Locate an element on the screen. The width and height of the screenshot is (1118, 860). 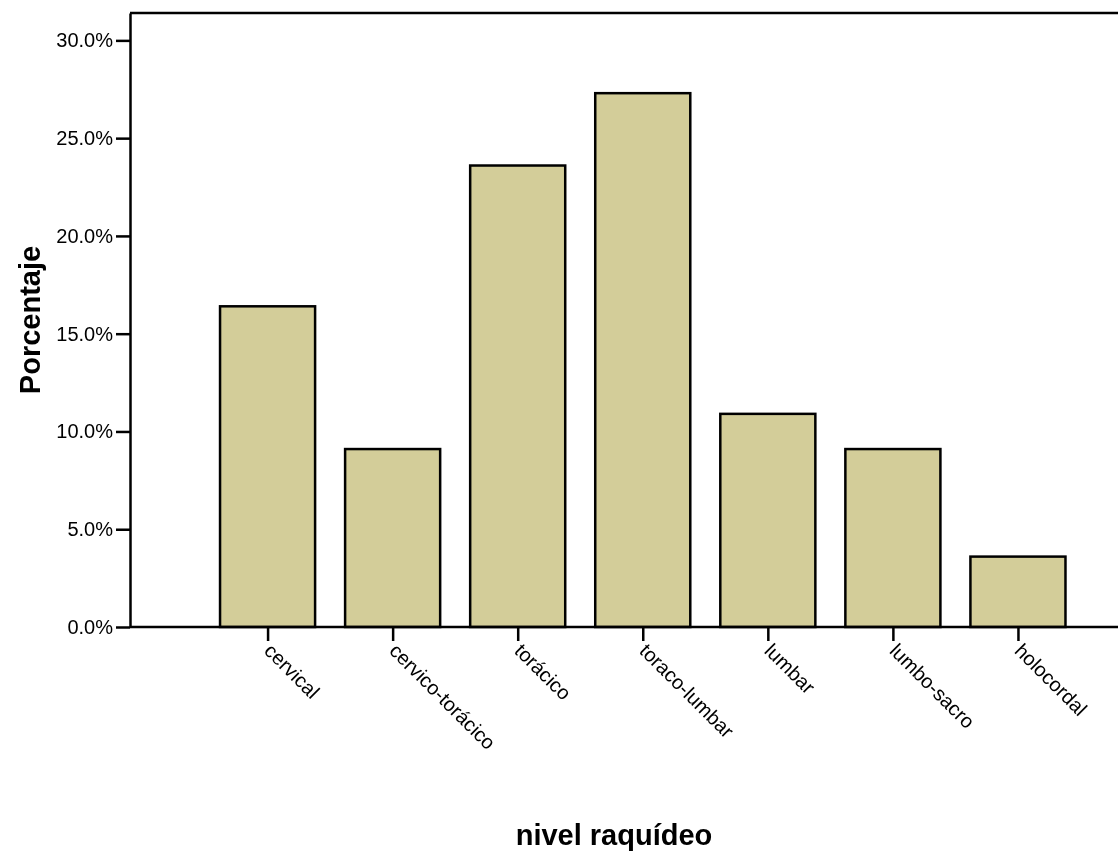
y-tick-label: 30.0% is located at coordinates (85, 40).